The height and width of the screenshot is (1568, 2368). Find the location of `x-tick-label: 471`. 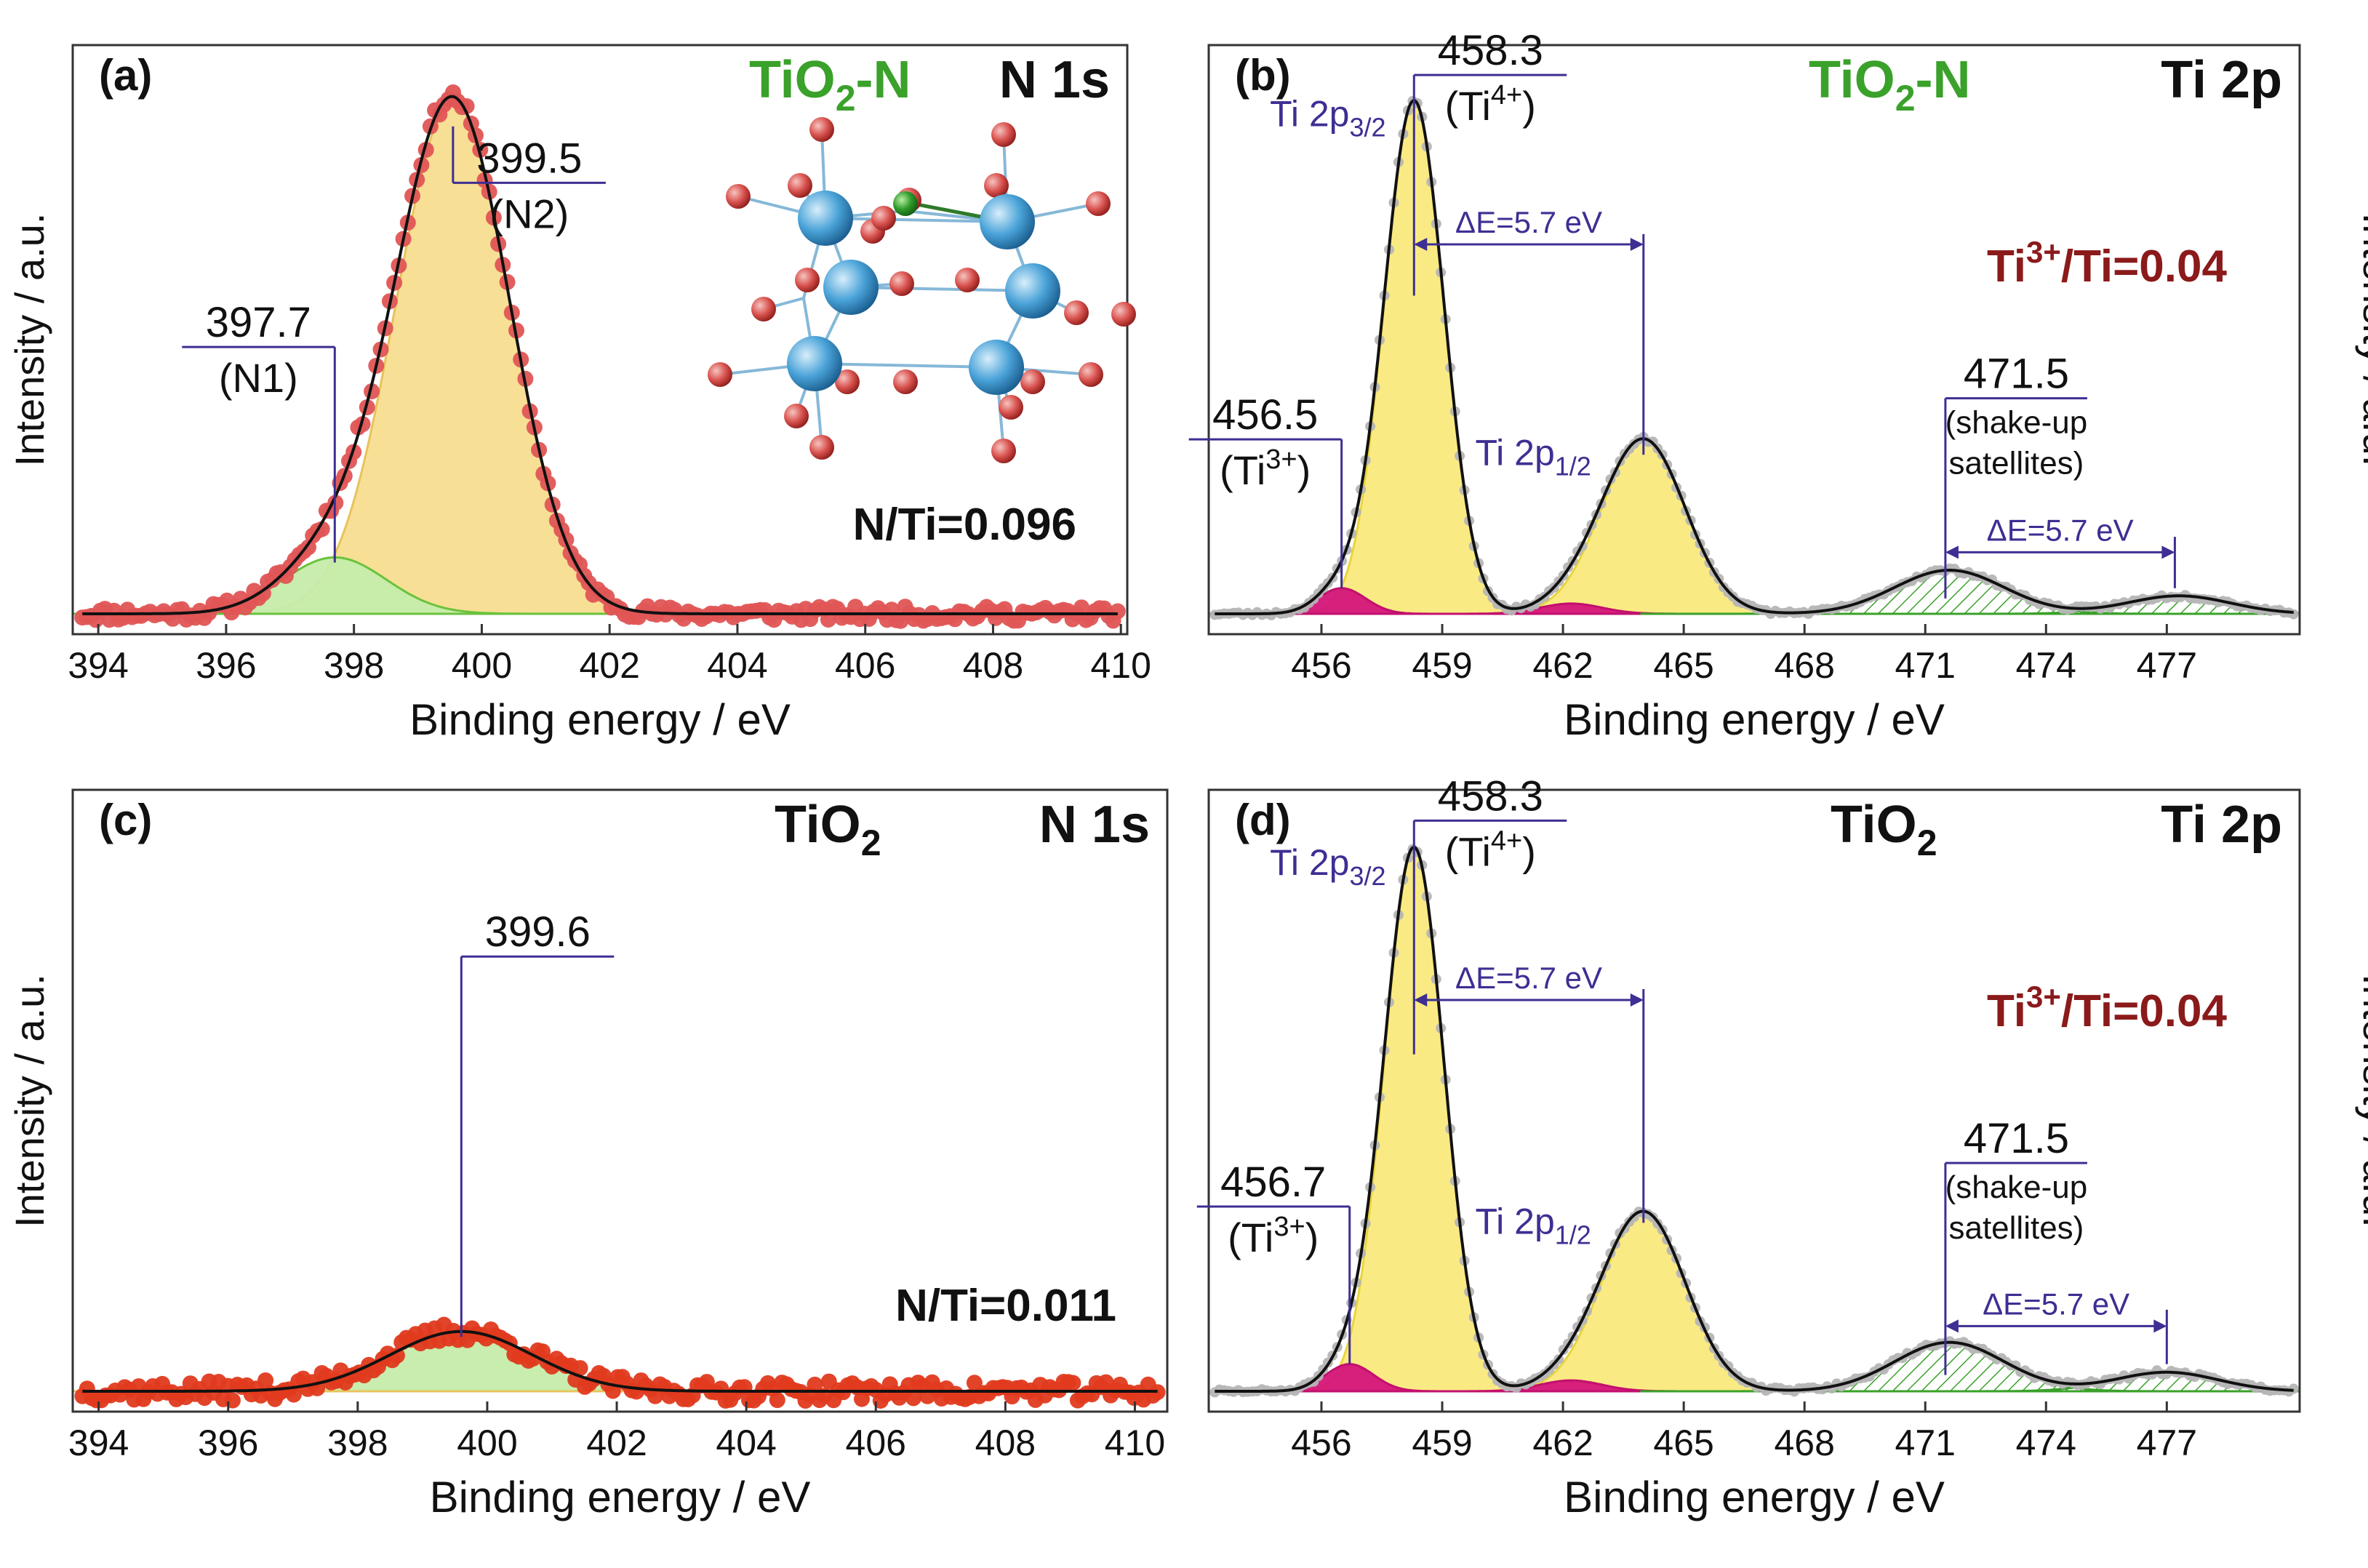

x-tick-label: 471 is located at coordinates (1925, 1443).